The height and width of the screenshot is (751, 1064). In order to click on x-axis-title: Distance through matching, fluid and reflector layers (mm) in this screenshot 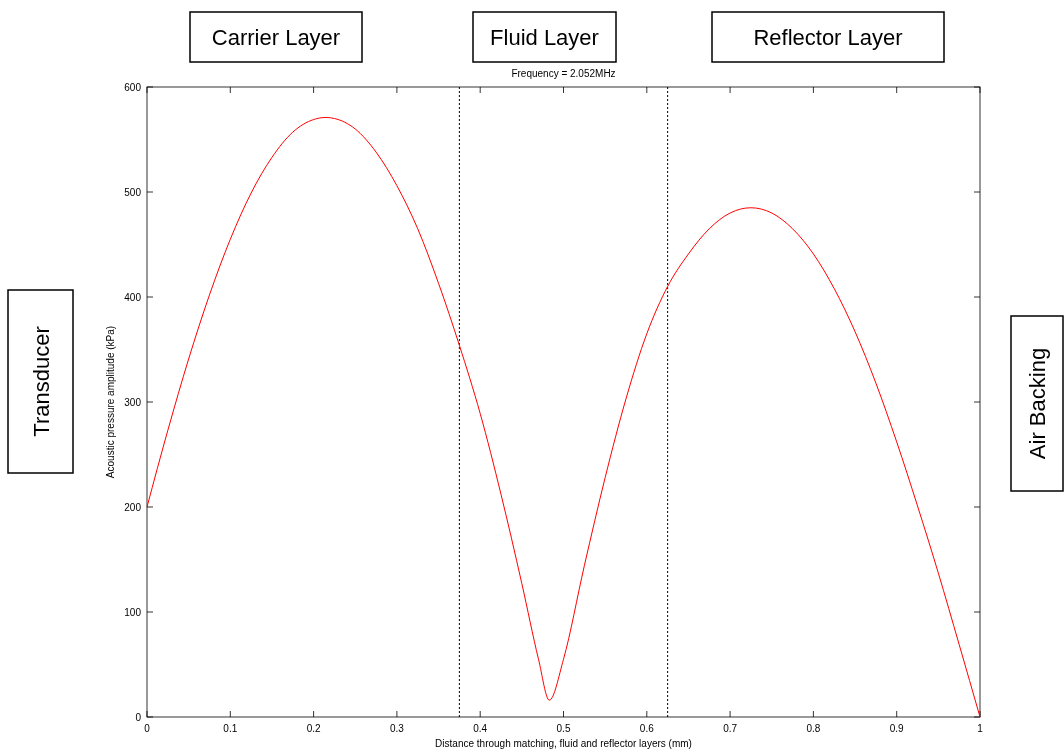, I will do `click(563, 743)`.